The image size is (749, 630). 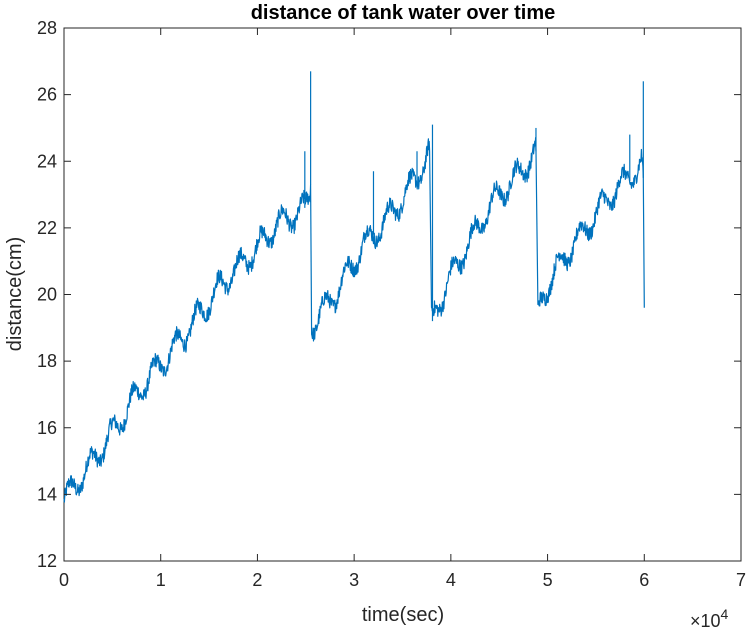 I want to click on x-tick-label: 7, so click(x=741, y=580).